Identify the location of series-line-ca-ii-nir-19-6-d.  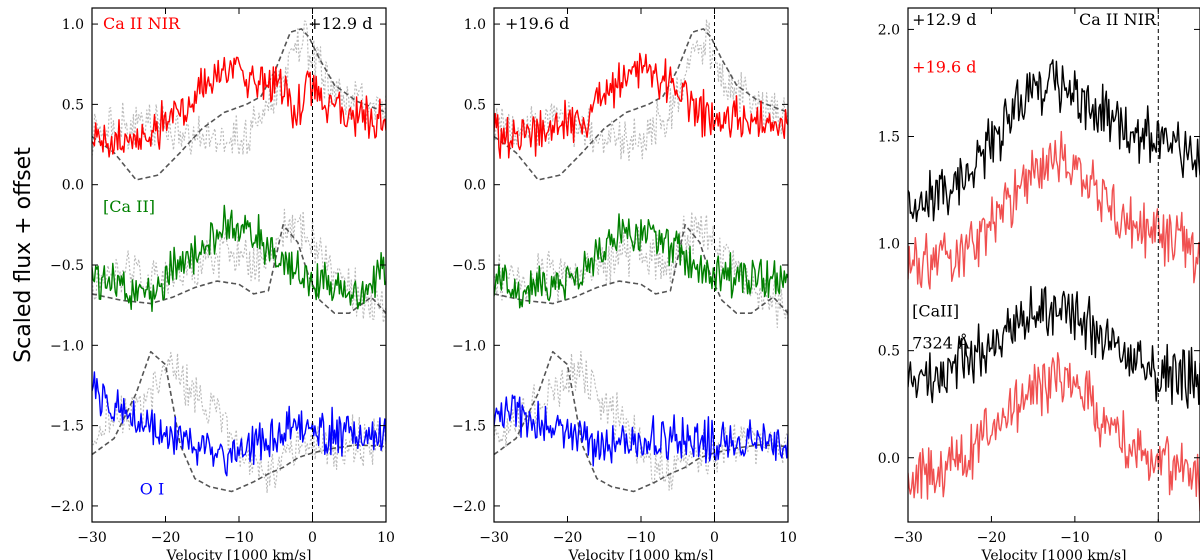
(1054, 210).